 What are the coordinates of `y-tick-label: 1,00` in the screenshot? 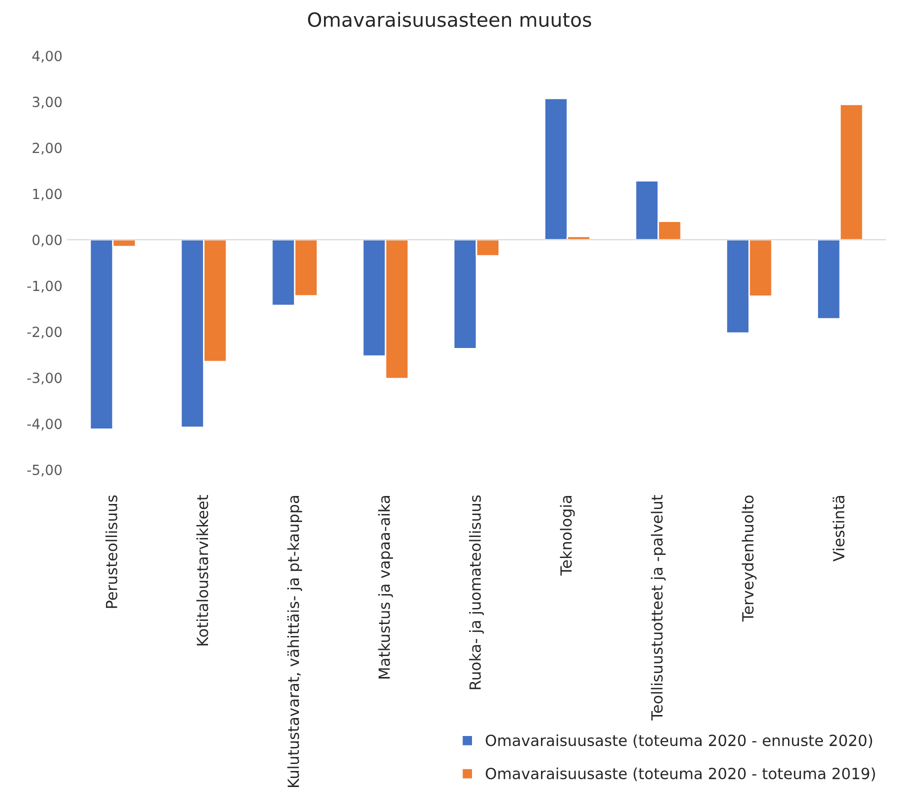 It's located at (47, 194).